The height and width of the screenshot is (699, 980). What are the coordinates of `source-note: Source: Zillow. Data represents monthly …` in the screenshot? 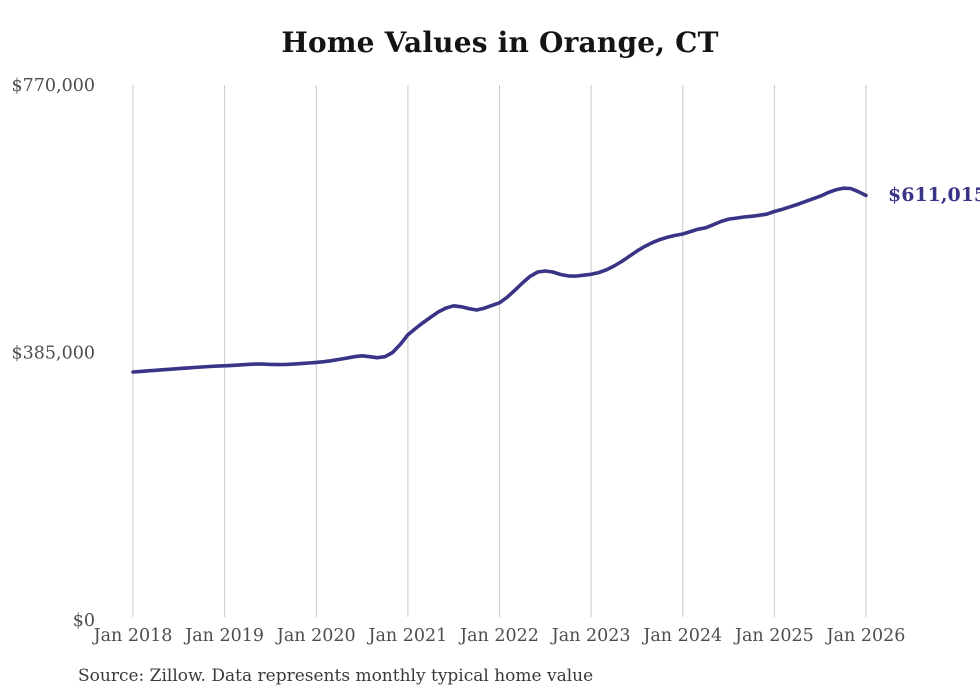 It's located at (336, 676).